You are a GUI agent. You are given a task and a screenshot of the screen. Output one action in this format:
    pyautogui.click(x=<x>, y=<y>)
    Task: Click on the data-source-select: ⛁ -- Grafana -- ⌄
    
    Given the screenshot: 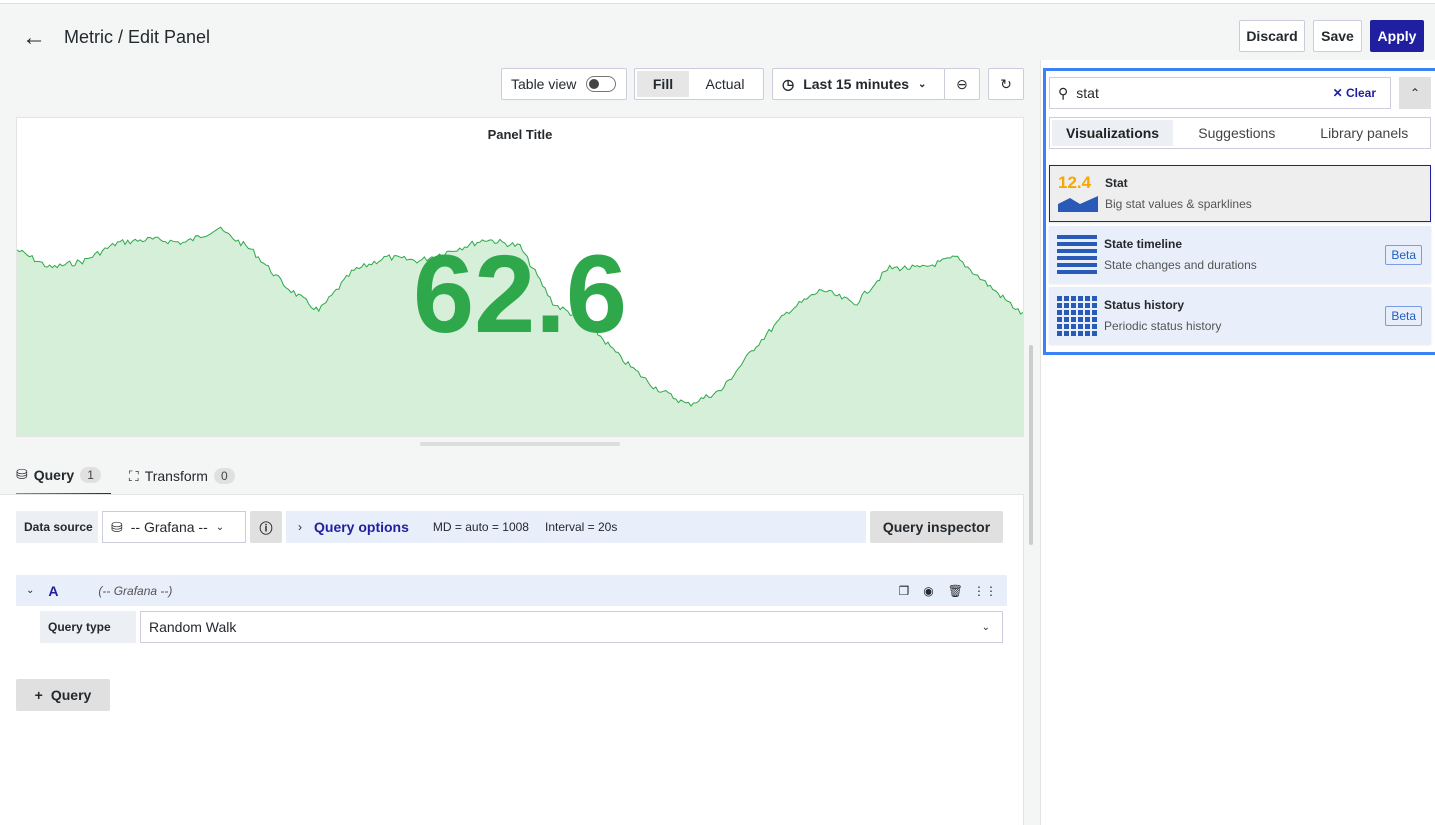 What is the action you would take?
    pyautogui.click(x=174, y=527)
    